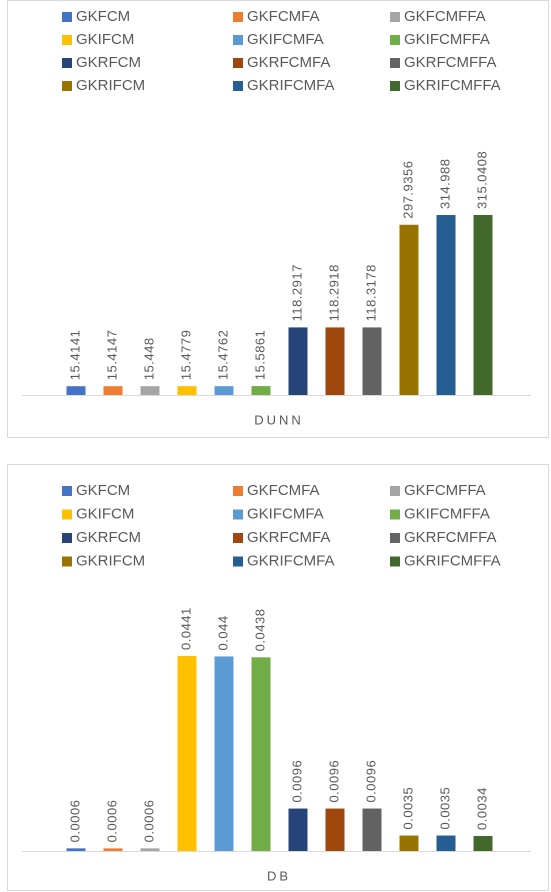 Image resolution: width=551 pixels, height=892 pixels. I want to click on data-label: 314.988, so click(444, 184).